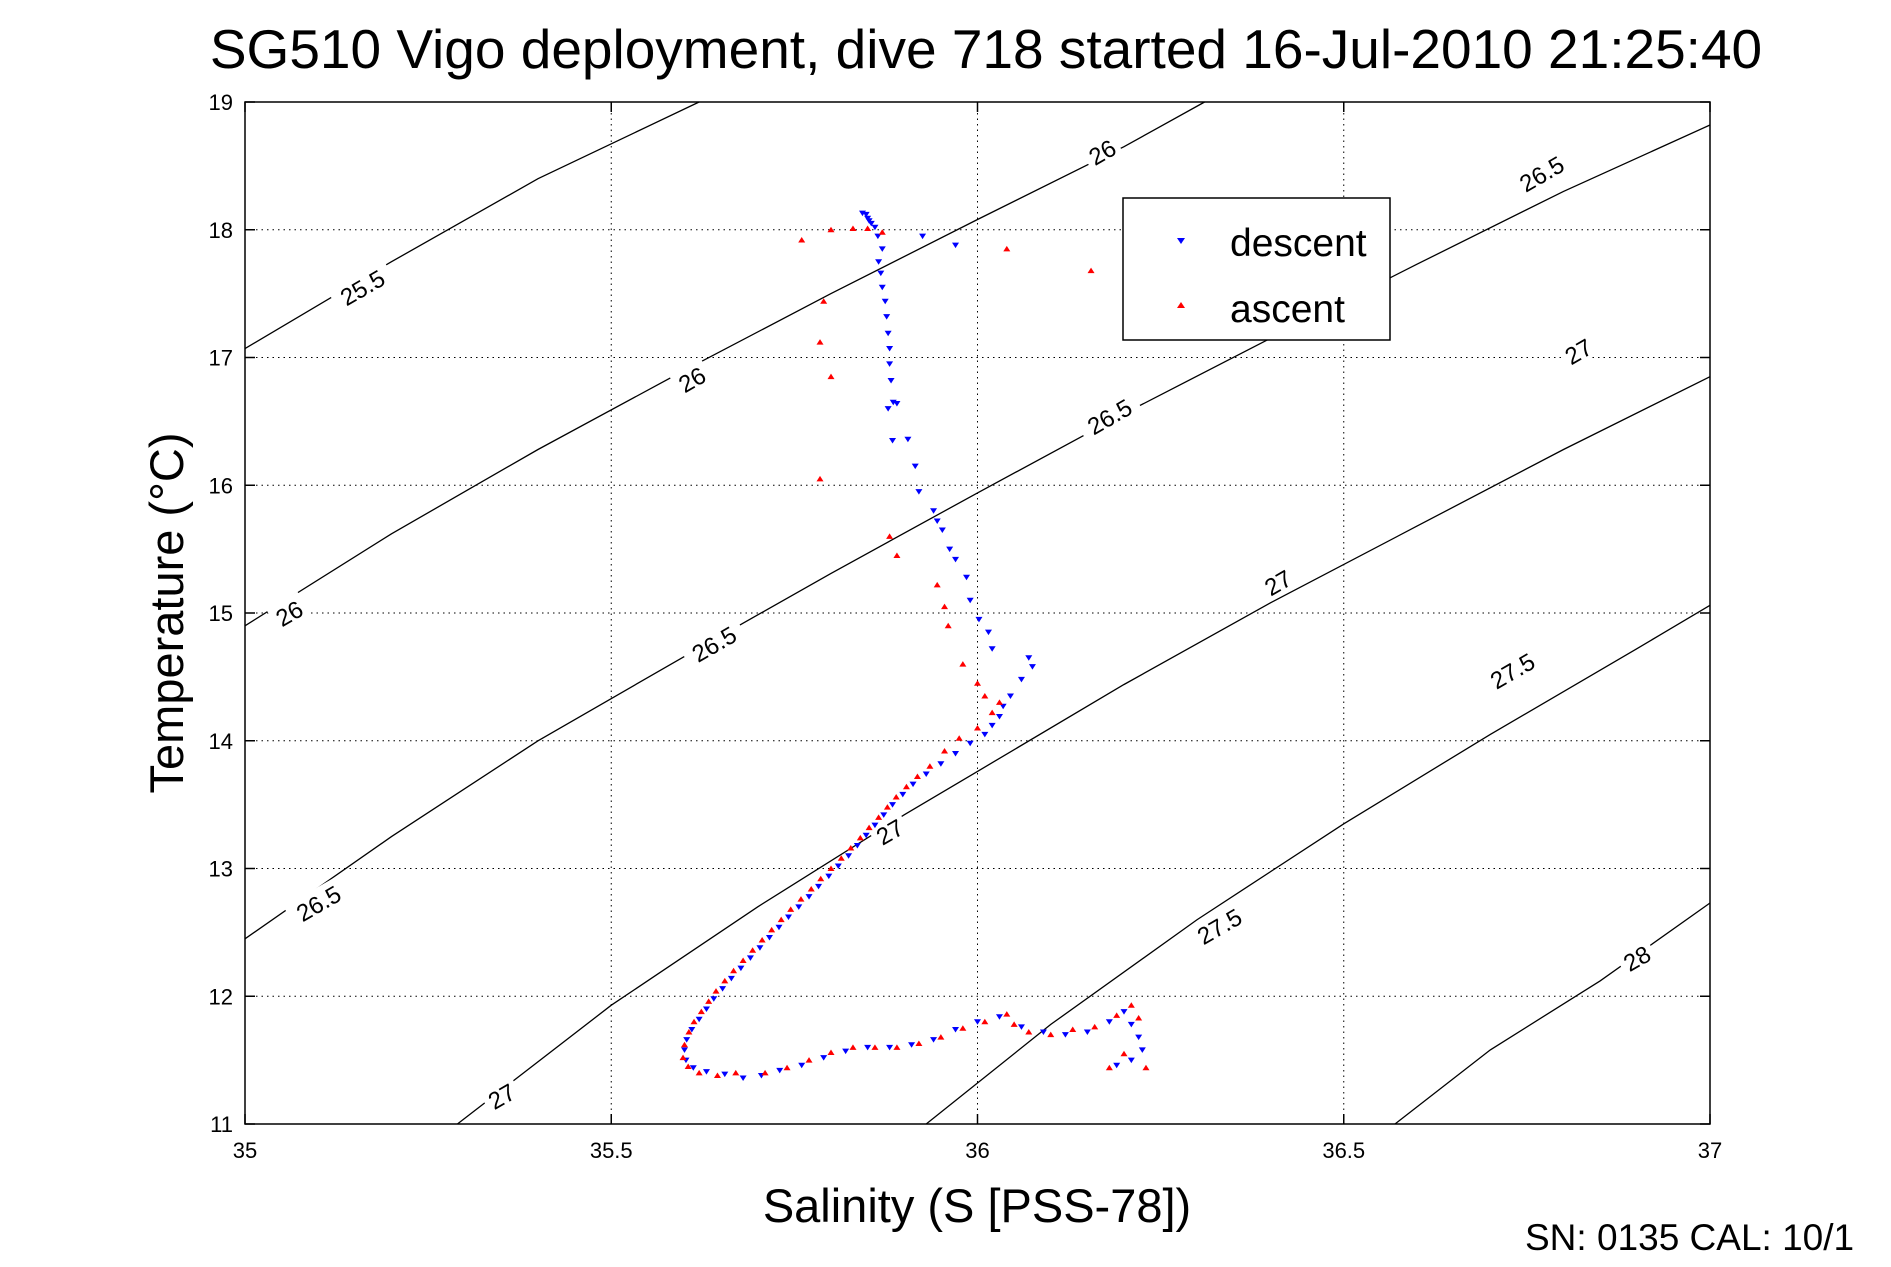  What do you see at coordinates (1710, 1150) in the screenshot?
I see `x-tick-label: 37` at bounding box center [1710, 1150].